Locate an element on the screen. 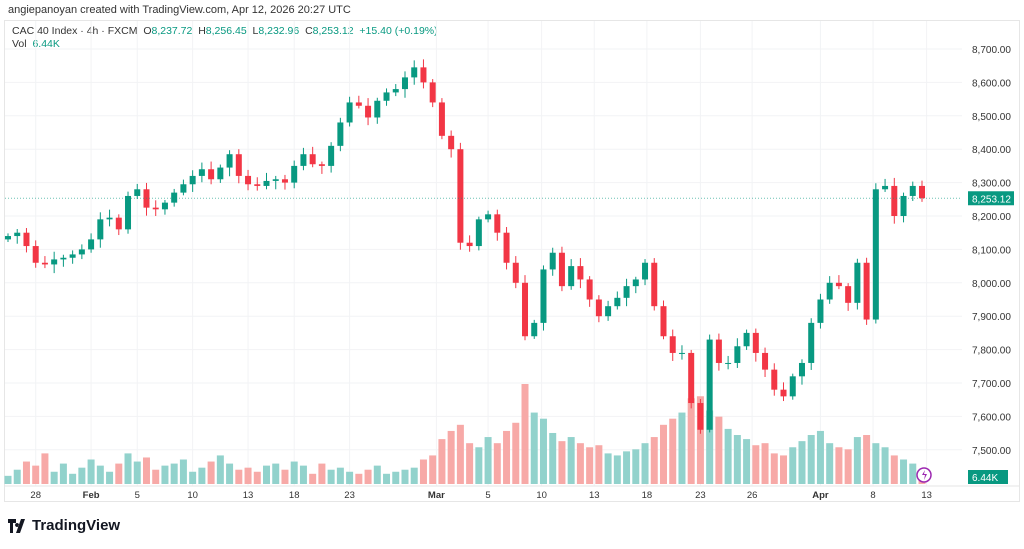 This screenshot has width=1024, height=549. high-label: H is located at coordinates (202, 31).